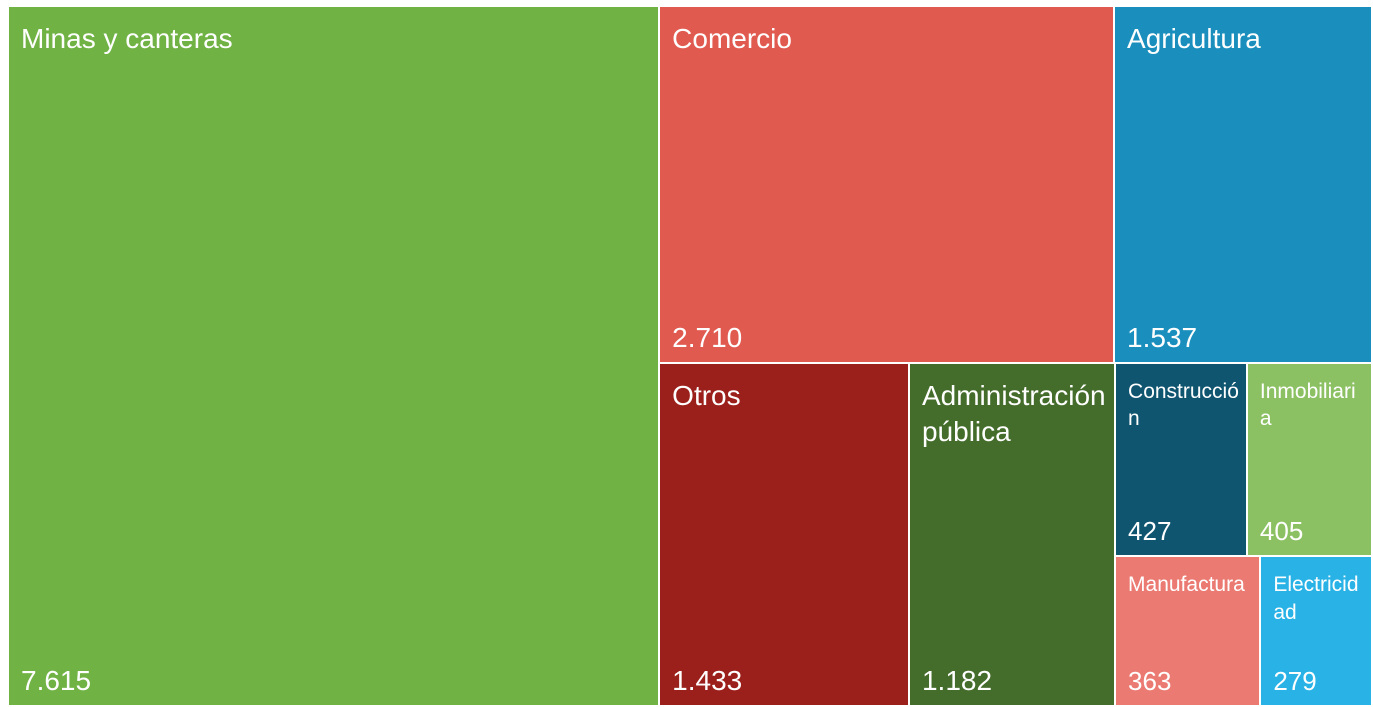 The image size is (1373, 707). I want to click on tile-label: Otros, so click(706, 395).